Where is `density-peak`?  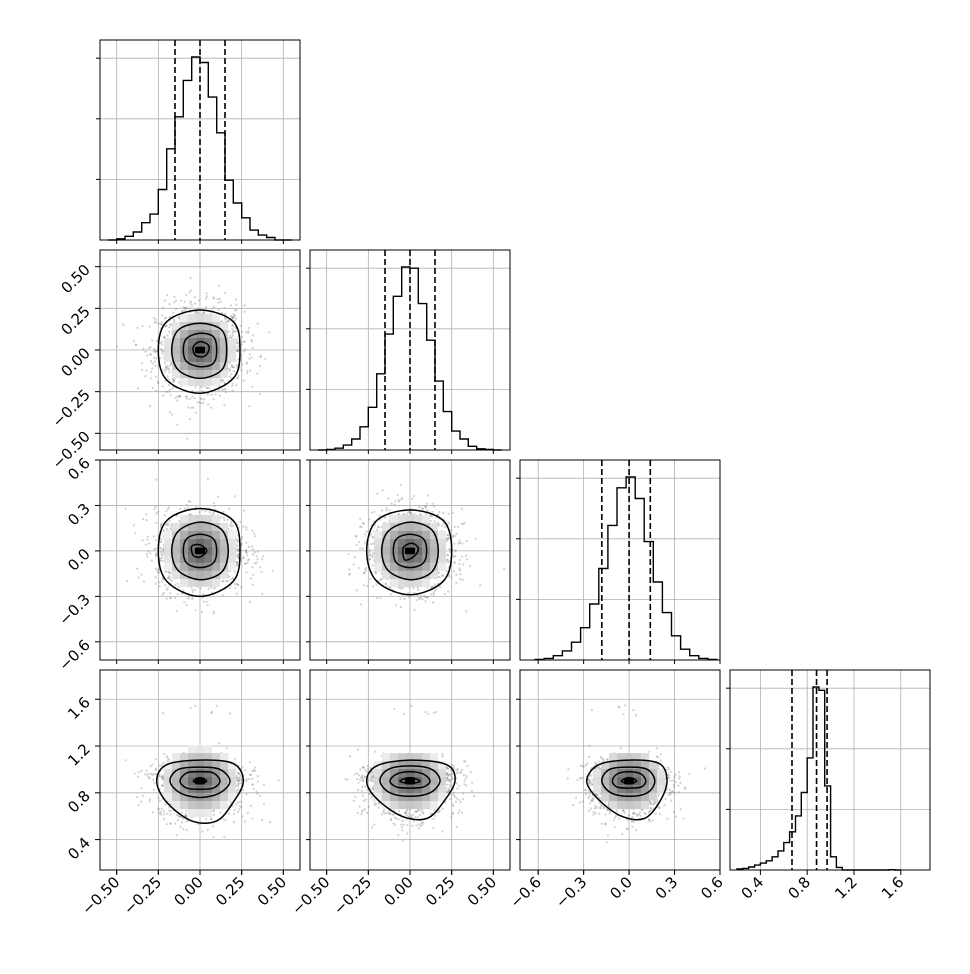 density-peak is located at coordinates (410, 551).